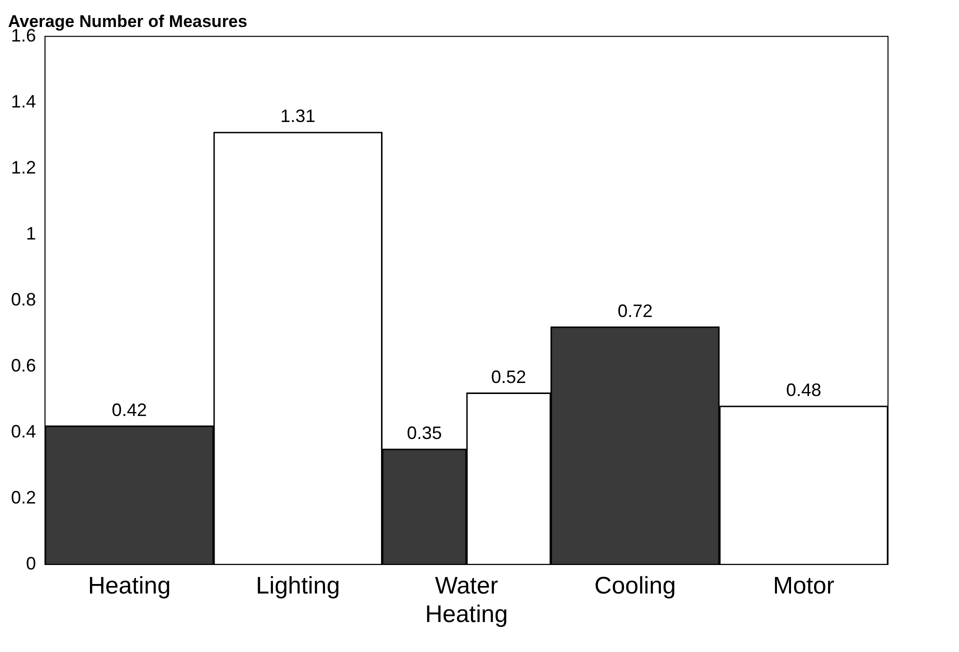 This screenshot has width=959, height=652. What do you see at coordinates (508, 376) in the screenshot?
I see `data-label: 0.52` at bounding box center [508, 376].